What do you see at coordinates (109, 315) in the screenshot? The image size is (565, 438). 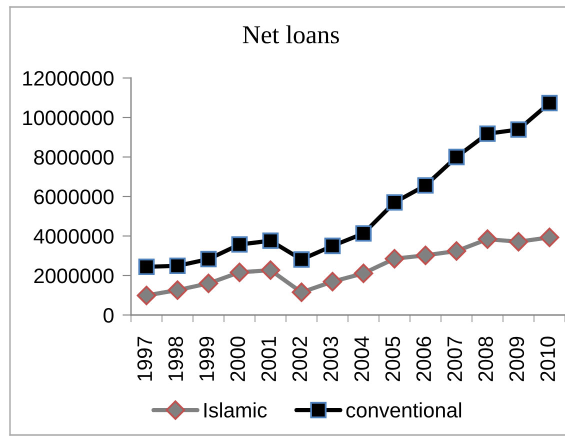 I see `y-tick-label: 0` at bounding box center [109, 315].